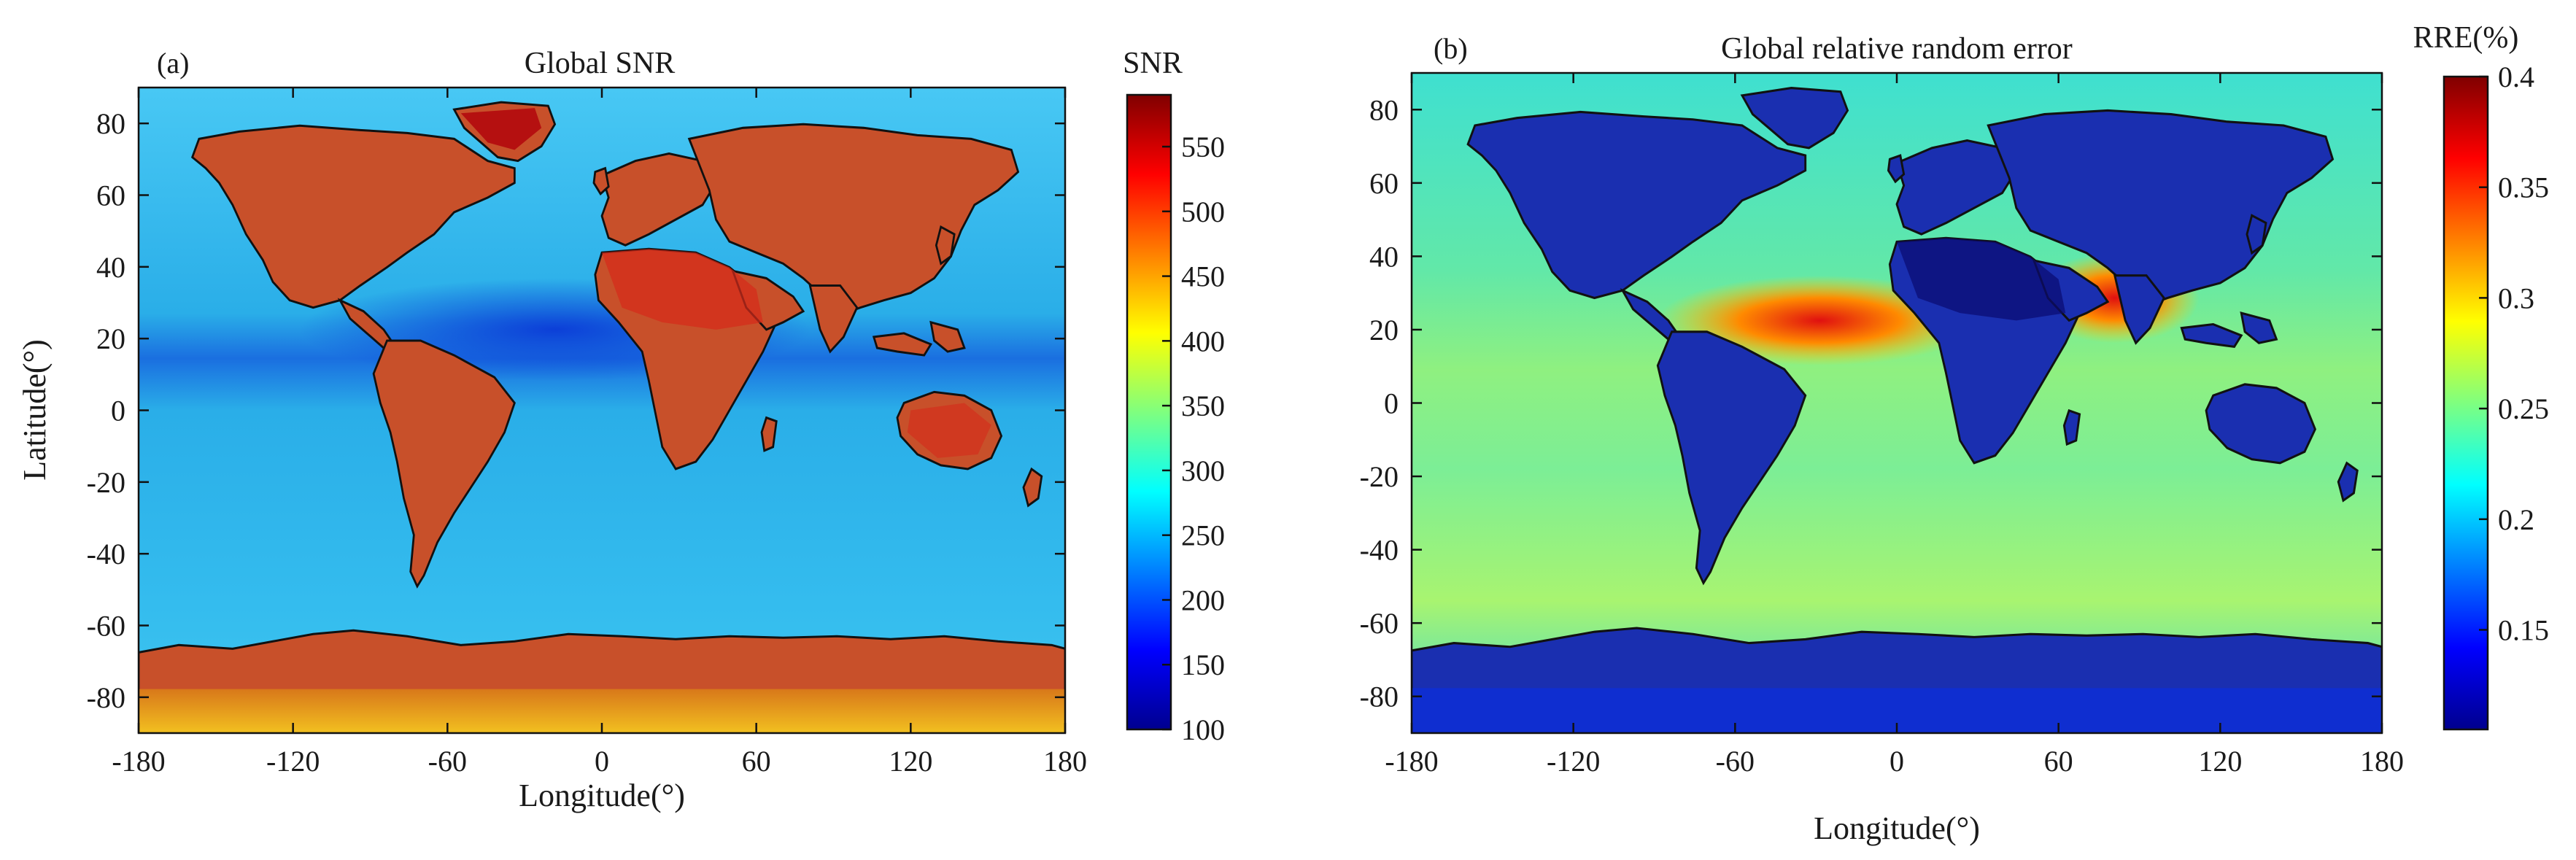 Image resolution: width=2576 pixels, height=860 pixels. What do you see at coordinates (1203, 406) in the screenshot?
I see `colorbar-tick-label-a: 350` at bounding box center [1203, 406].